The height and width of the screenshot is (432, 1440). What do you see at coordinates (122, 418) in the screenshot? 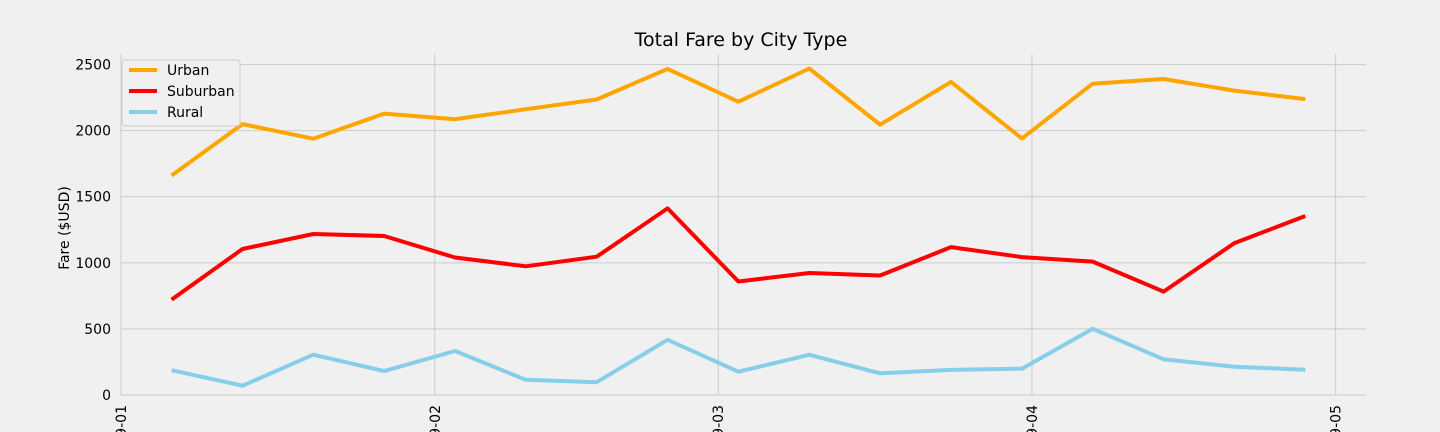
I see `x-tick-label: 9-01` at bounding box center [122, 418].